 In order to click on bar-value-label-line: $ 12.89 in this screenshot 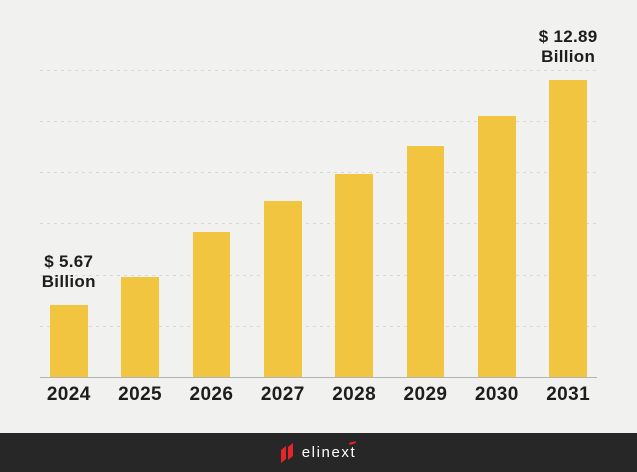, I will do `click(568, 36)`.